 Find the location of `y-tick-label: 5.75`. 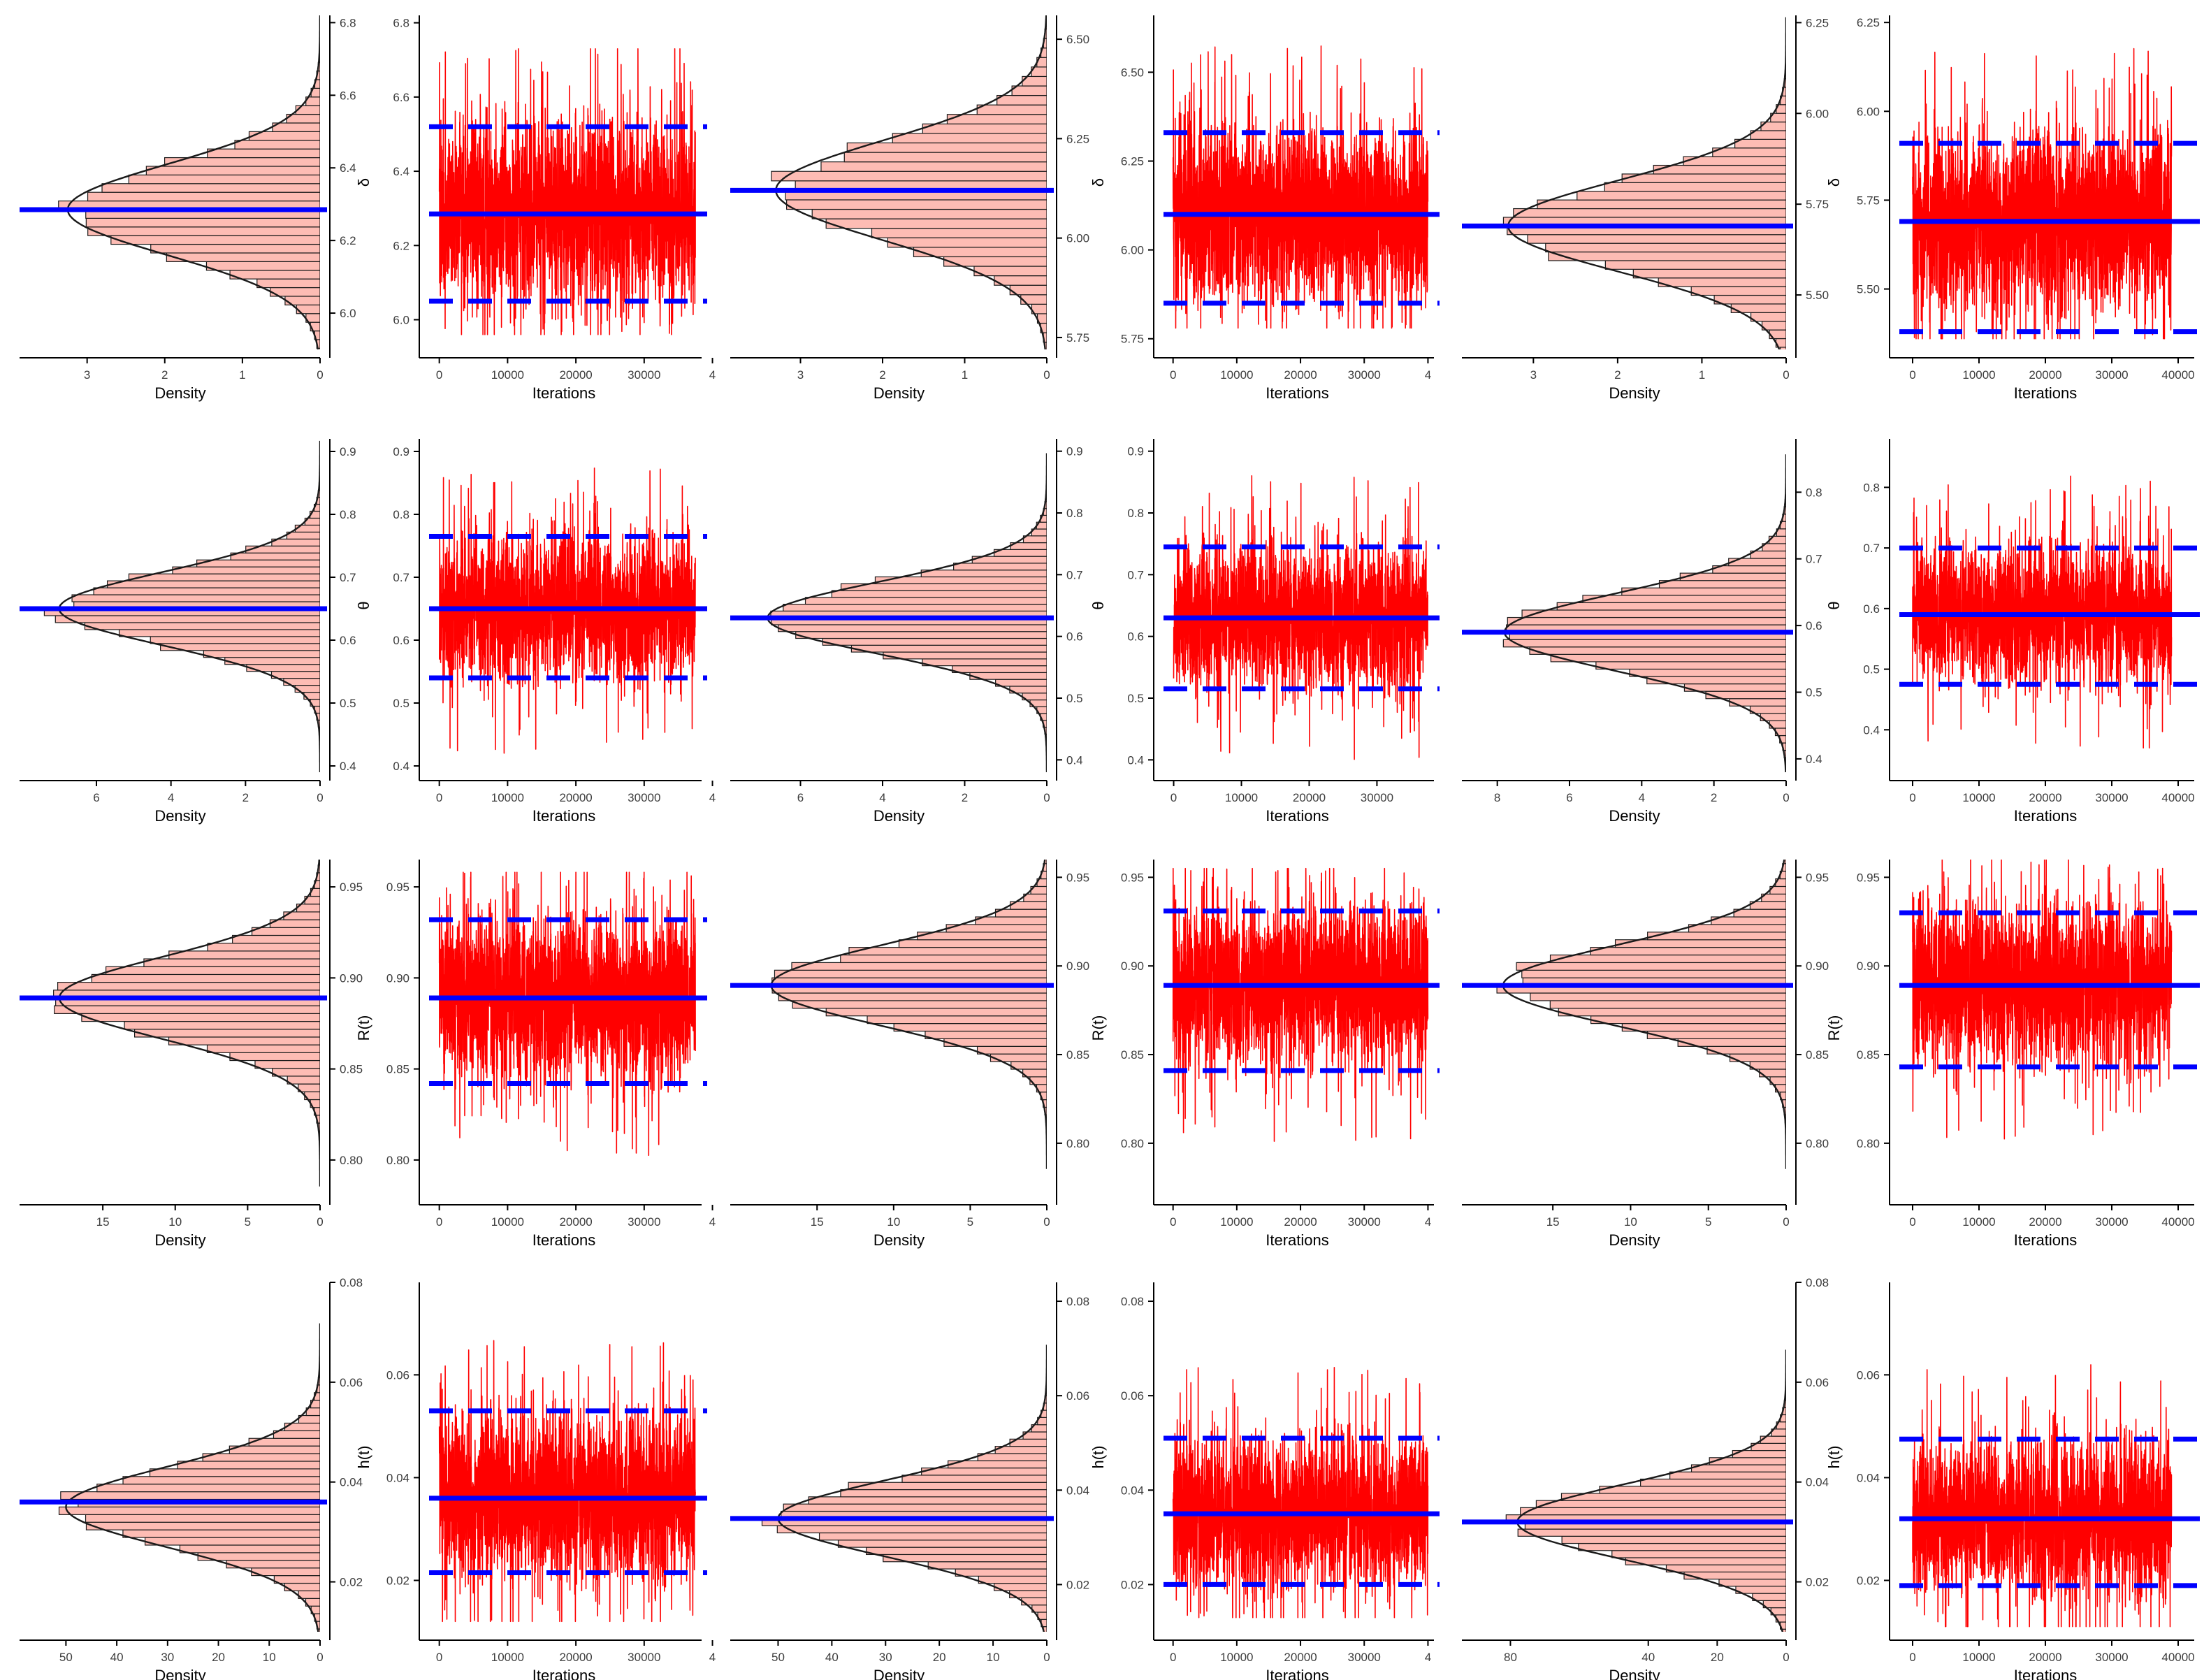

y-tick-label: 5.75 is located at coordinates (1817, 204).